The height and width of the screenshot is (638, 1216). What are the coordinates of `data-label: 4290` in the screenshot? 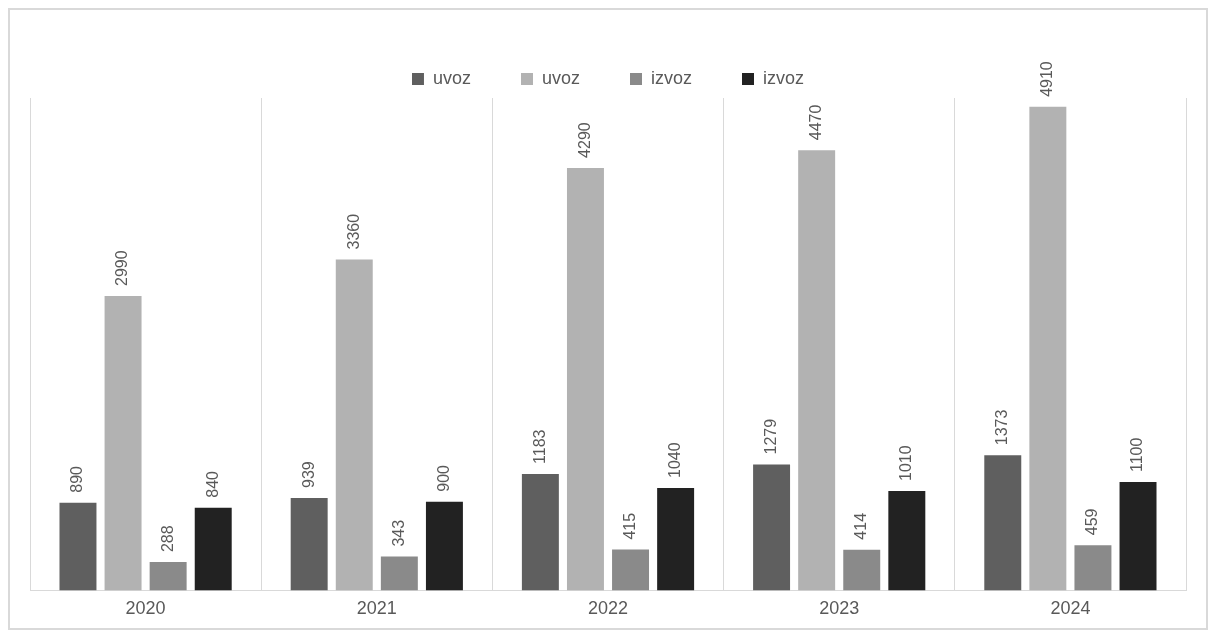 It's located at (584, 140).